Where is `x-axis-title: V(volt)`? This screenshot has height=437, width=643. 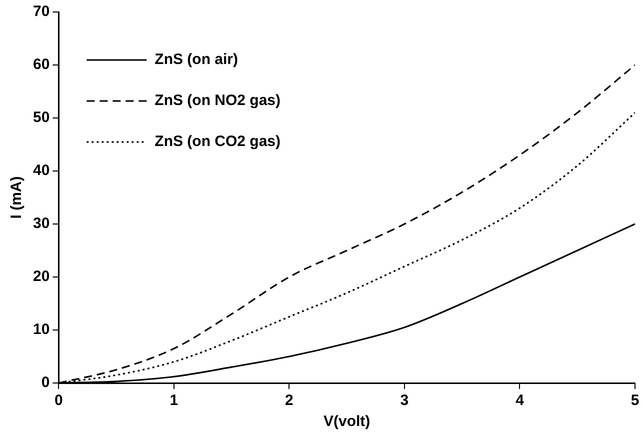
x-axis-title: V(volt) is located at coordinates (347, 421).